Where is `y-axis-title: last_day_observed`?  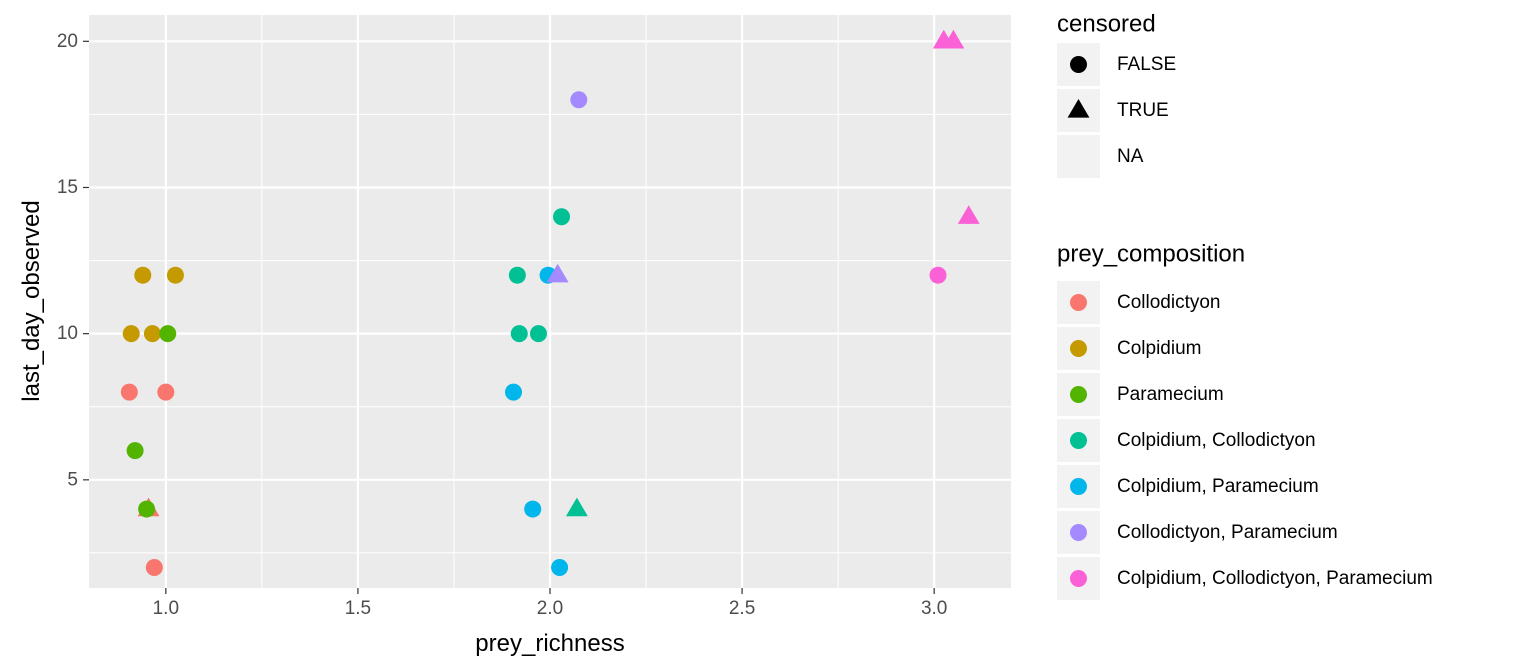
y-axis-title: last_day_observed is located at coordinates (31, 300).